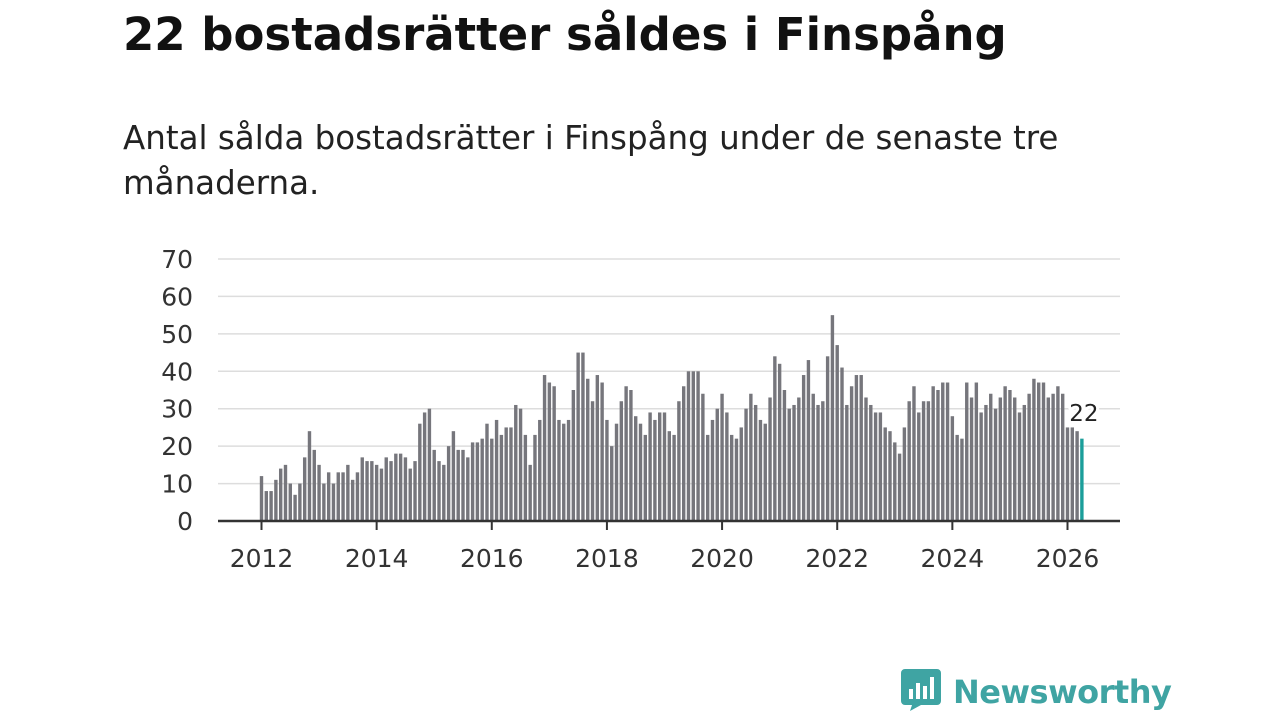 This screenshot has width=1280, height=720. Describe the element at coordinates (1082, 479) in the screenshot. I see `bar-highlight` at that location.